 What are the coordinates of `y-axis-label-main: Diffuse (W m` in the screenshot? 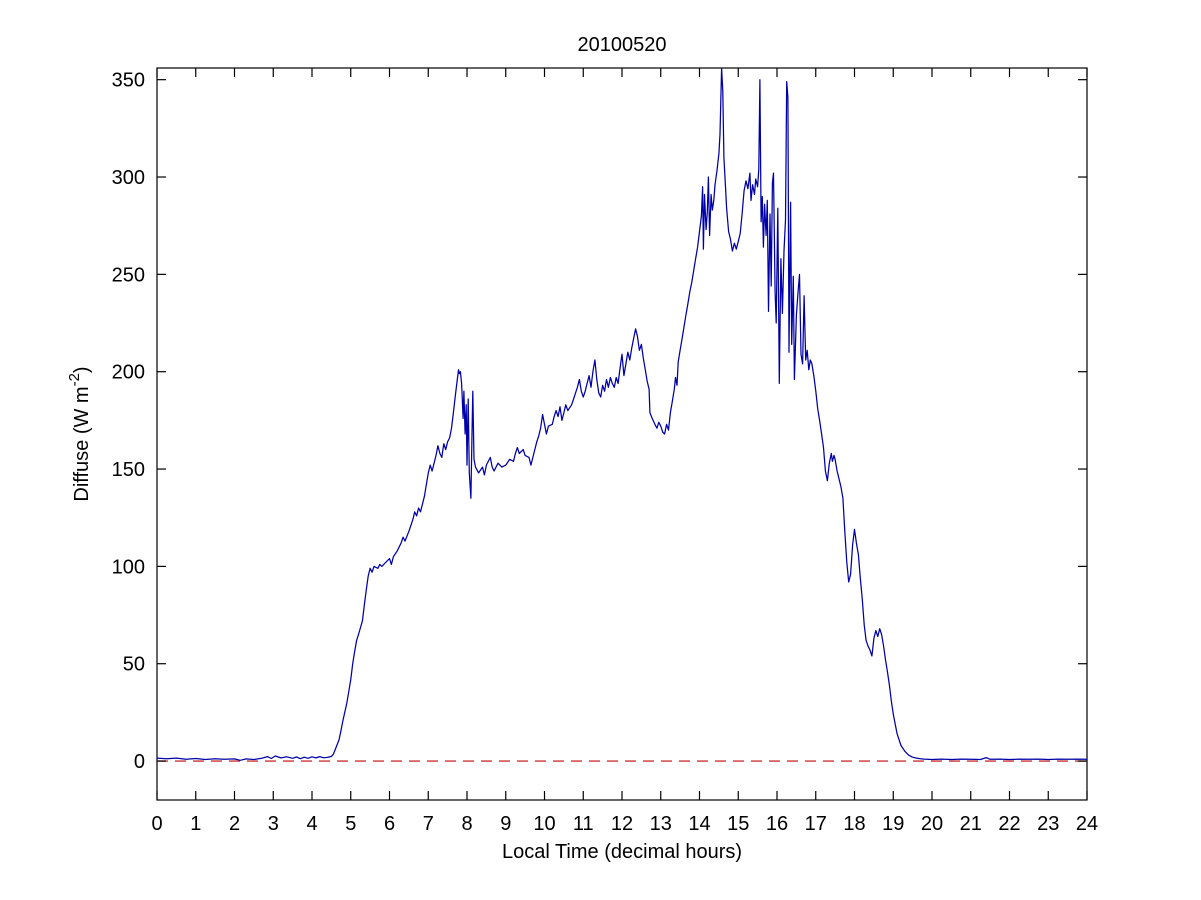 It's located at (82, 443).